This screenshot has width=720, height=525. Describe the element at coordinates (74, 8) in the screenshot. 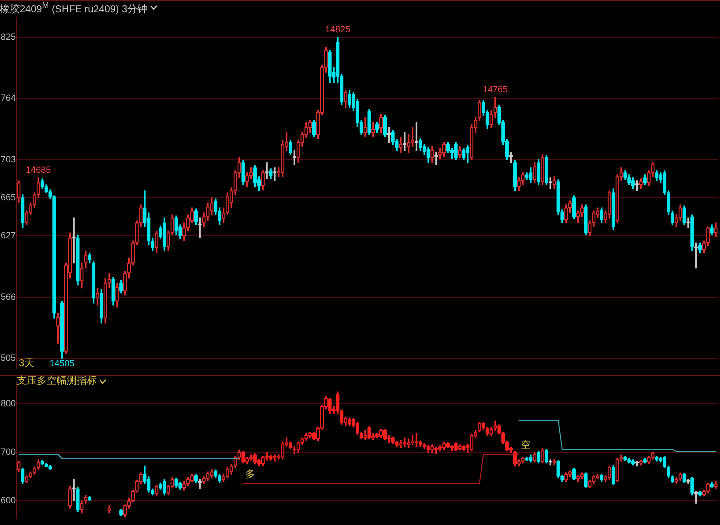

I see `chart-title: 橡胶2409$^{M}$ (SHFE ru2409) 3分钟` at that location.